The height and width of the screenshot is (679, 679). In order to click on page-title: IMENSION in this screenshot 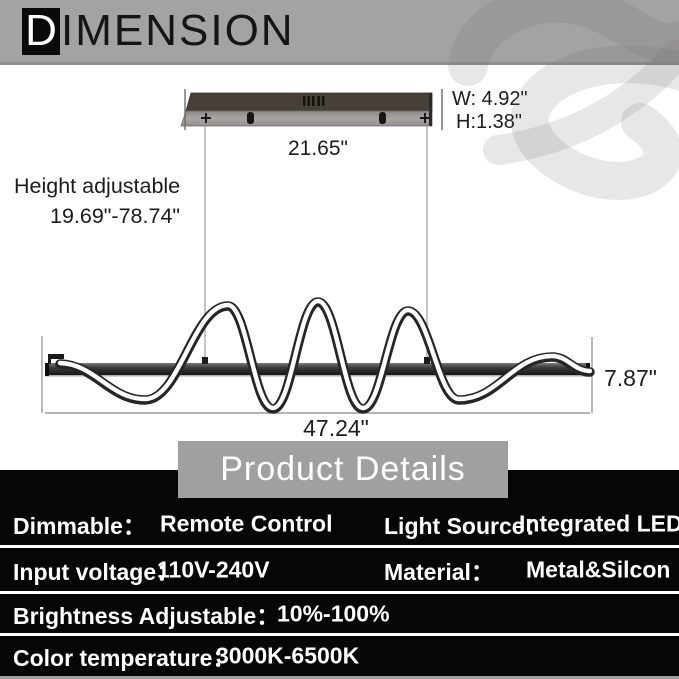, I will do `click(178, 30)`.